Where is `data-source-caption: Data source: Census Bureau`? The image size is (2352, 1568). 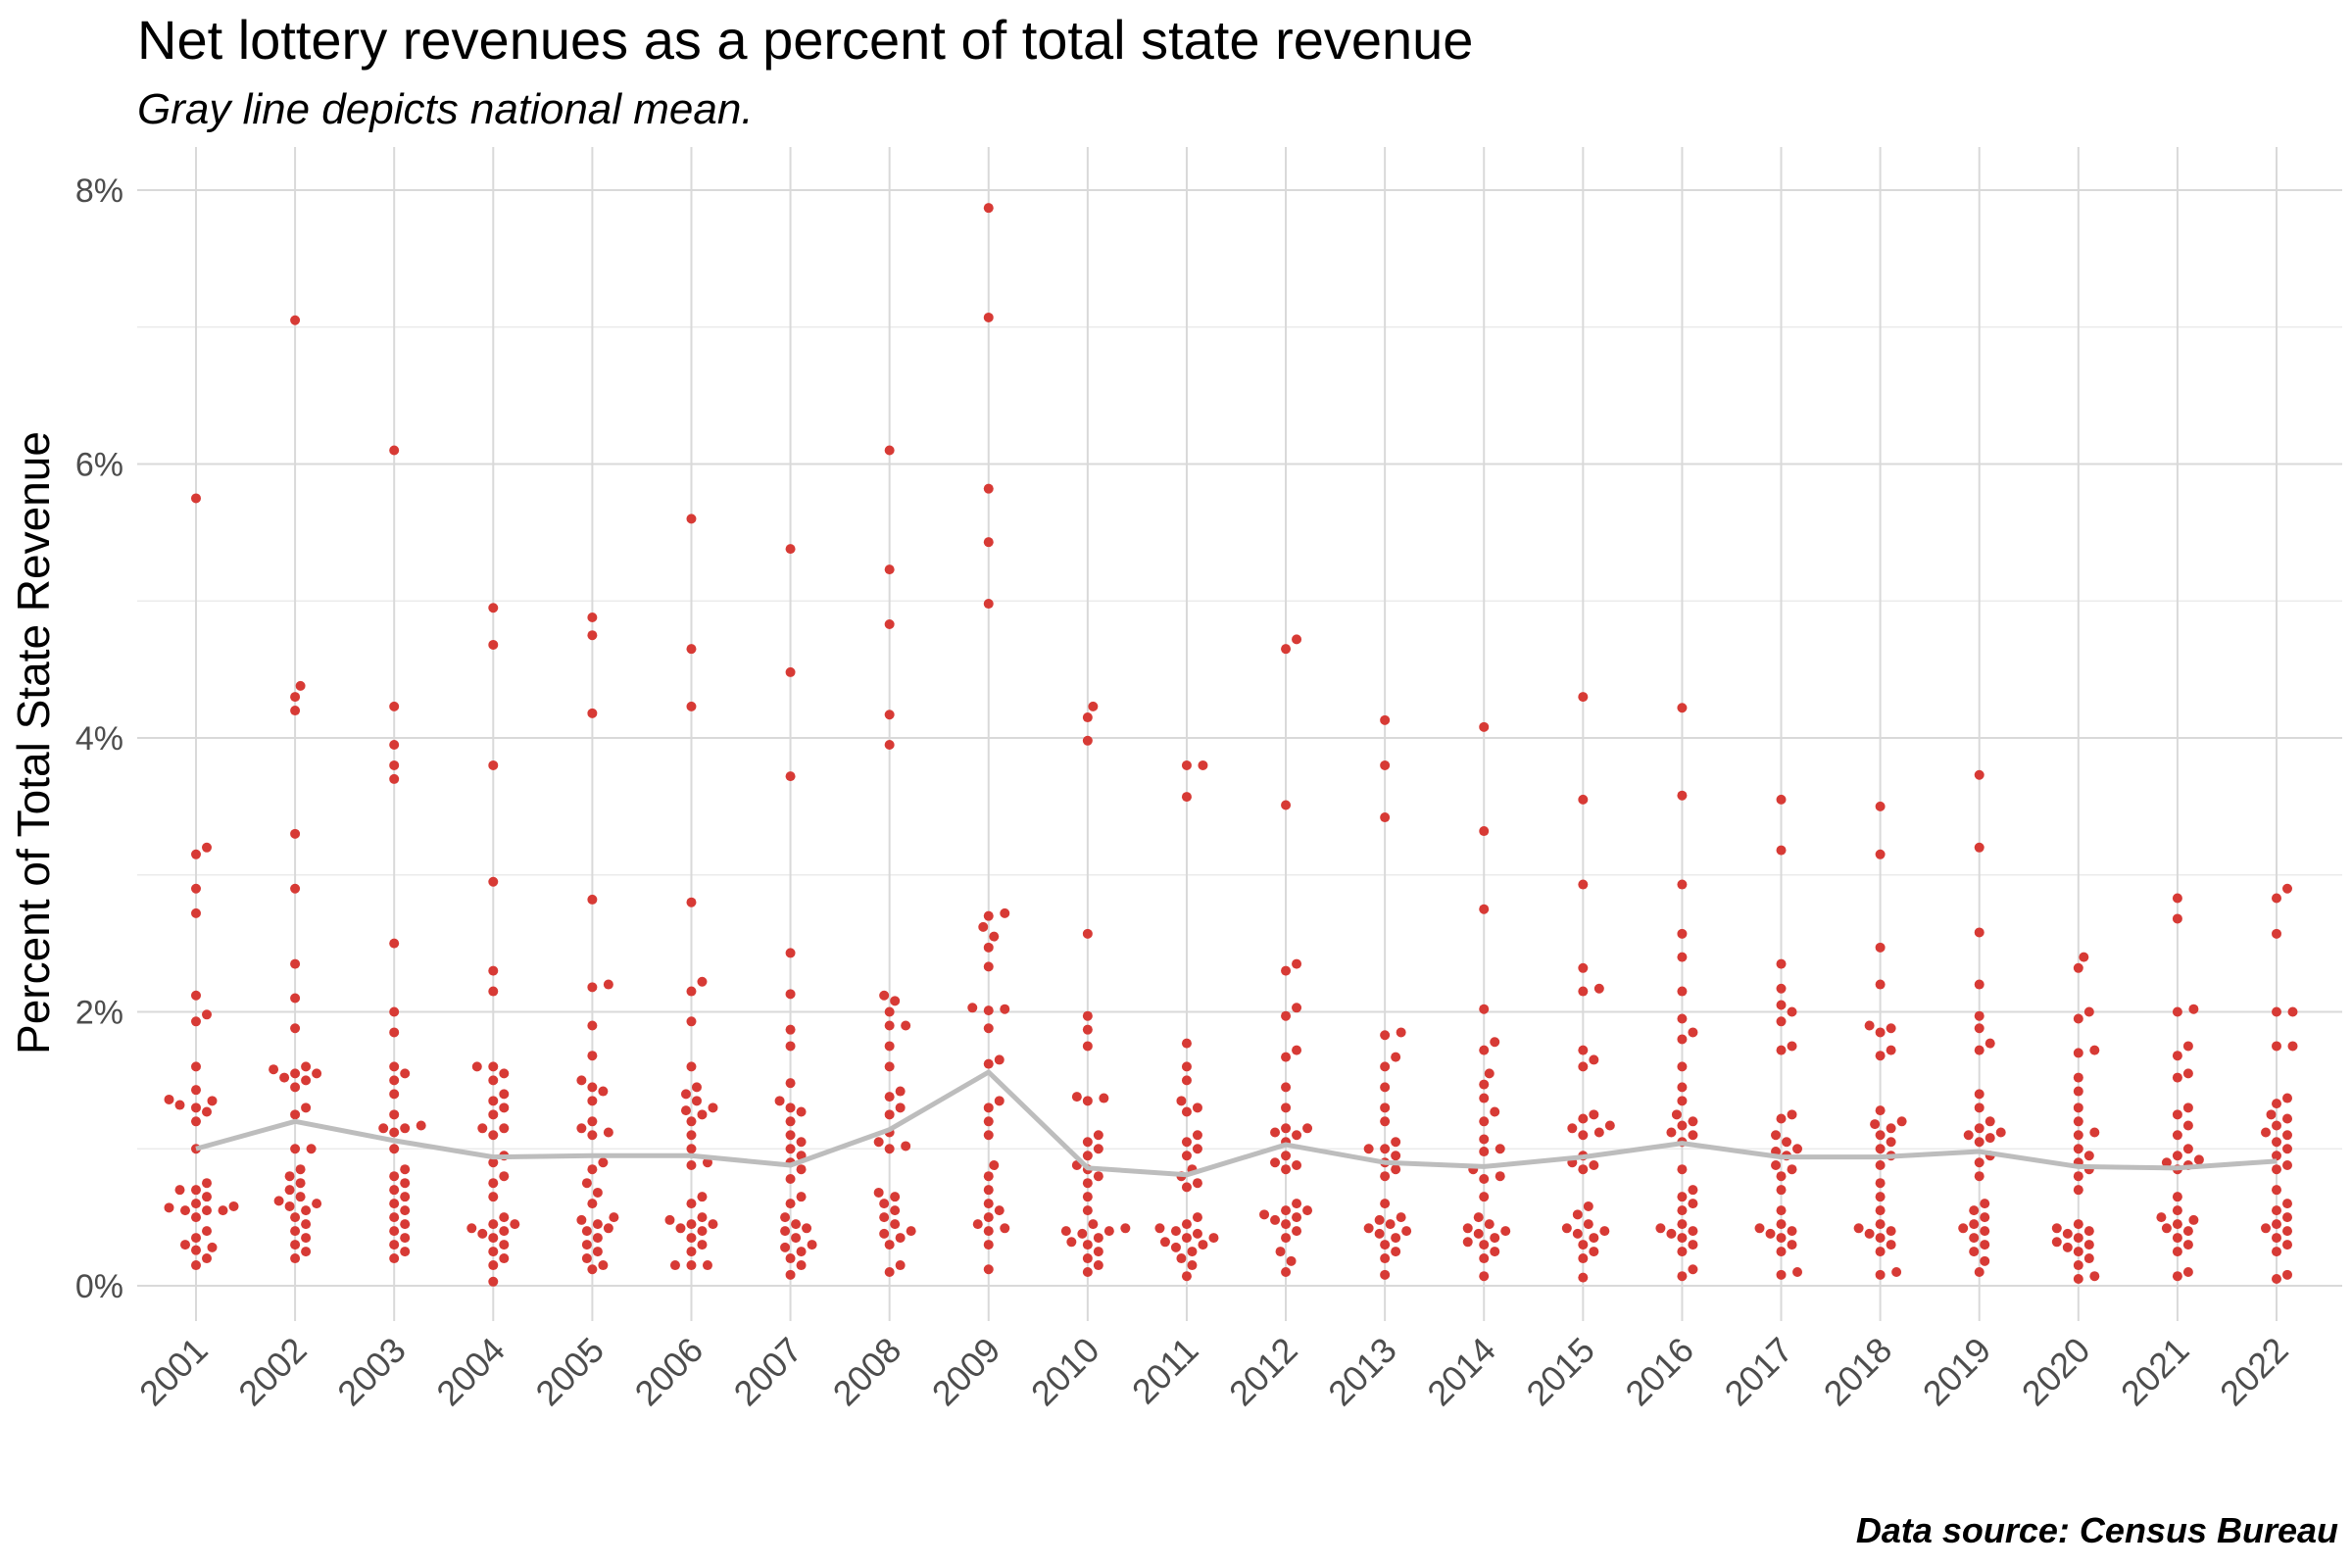 data-source-caption: Data source: Census Bureau is located at coordinates (2097, 1530).